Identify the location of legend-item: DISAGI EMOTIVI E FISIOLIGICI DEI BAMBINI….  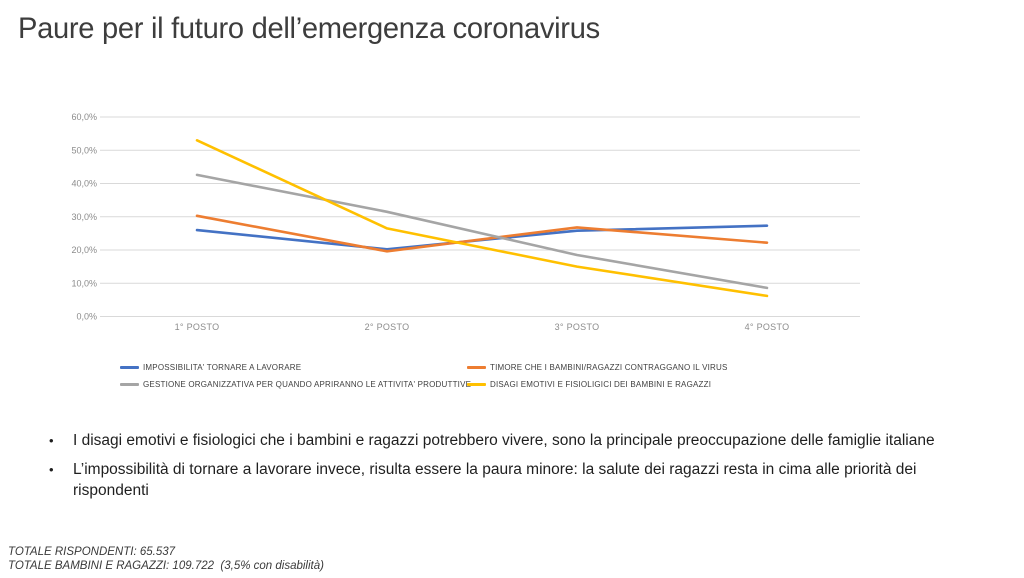
(597, 384).